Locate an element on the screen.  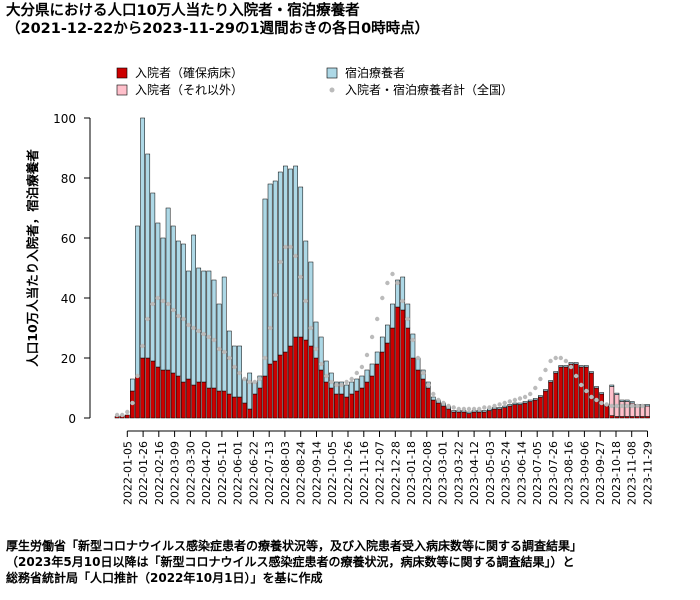
x-tick-label: 2022-04-20 is located at coordinates (206, 473).